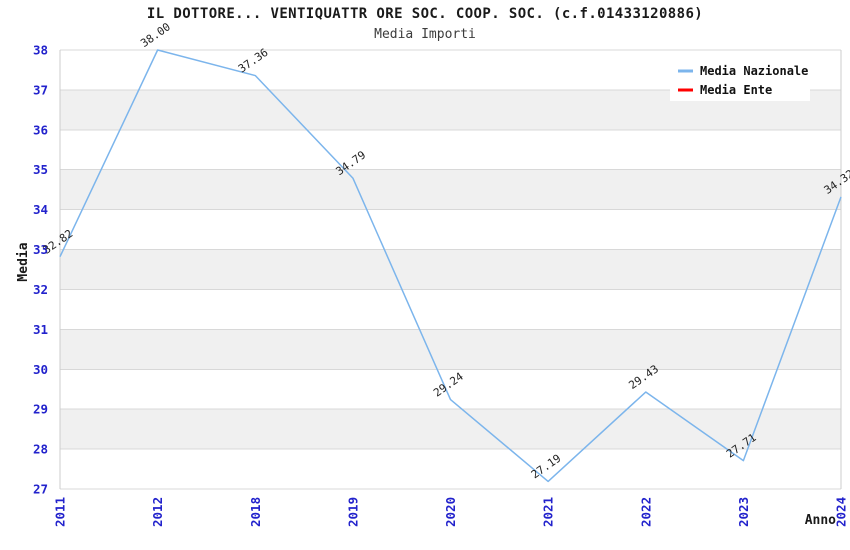  Describe the element at coordinates (352, 512) in the screenshot. I see `x-tick-label: 2019` at that location.